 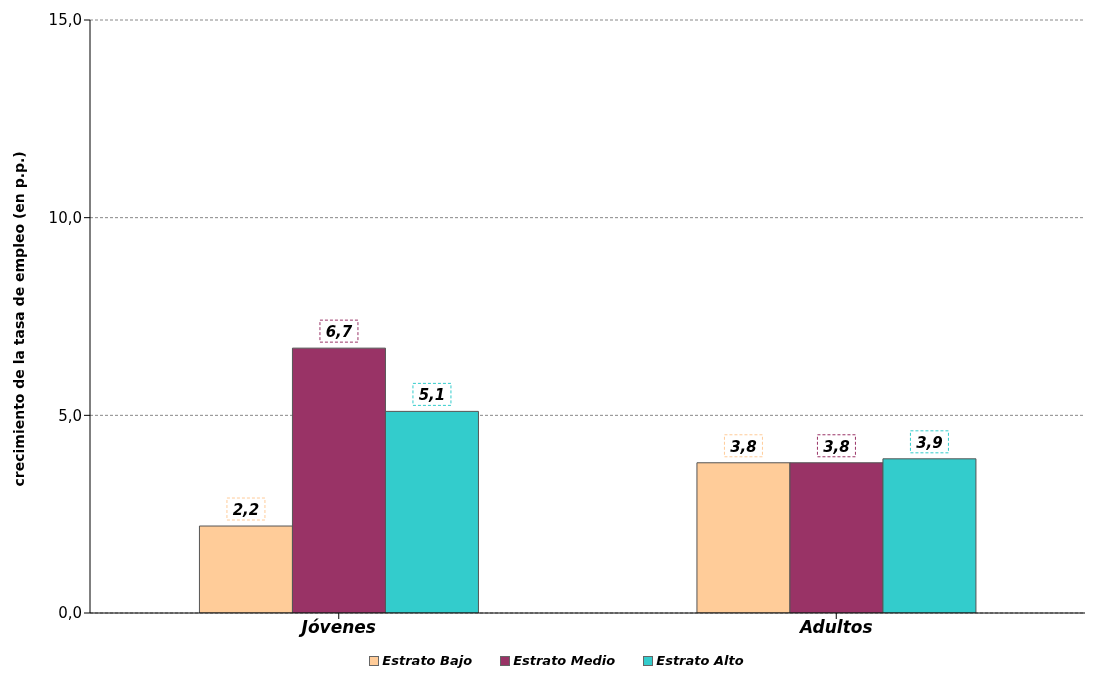 What do you see at coordinates (65, 20) in the screenshot?
I see `y-tick-label: 15,0` at bounding box center [65, 20].